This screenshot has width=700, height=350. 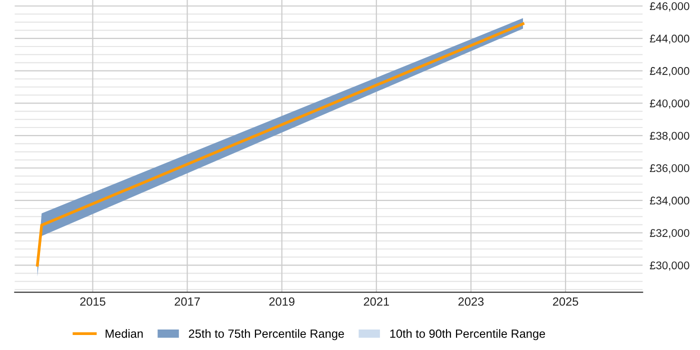 What do you see at coordinates (670, 137) in the screenshot?
I see `y-tick-label: £38,000` at bounding box center [670, 137].